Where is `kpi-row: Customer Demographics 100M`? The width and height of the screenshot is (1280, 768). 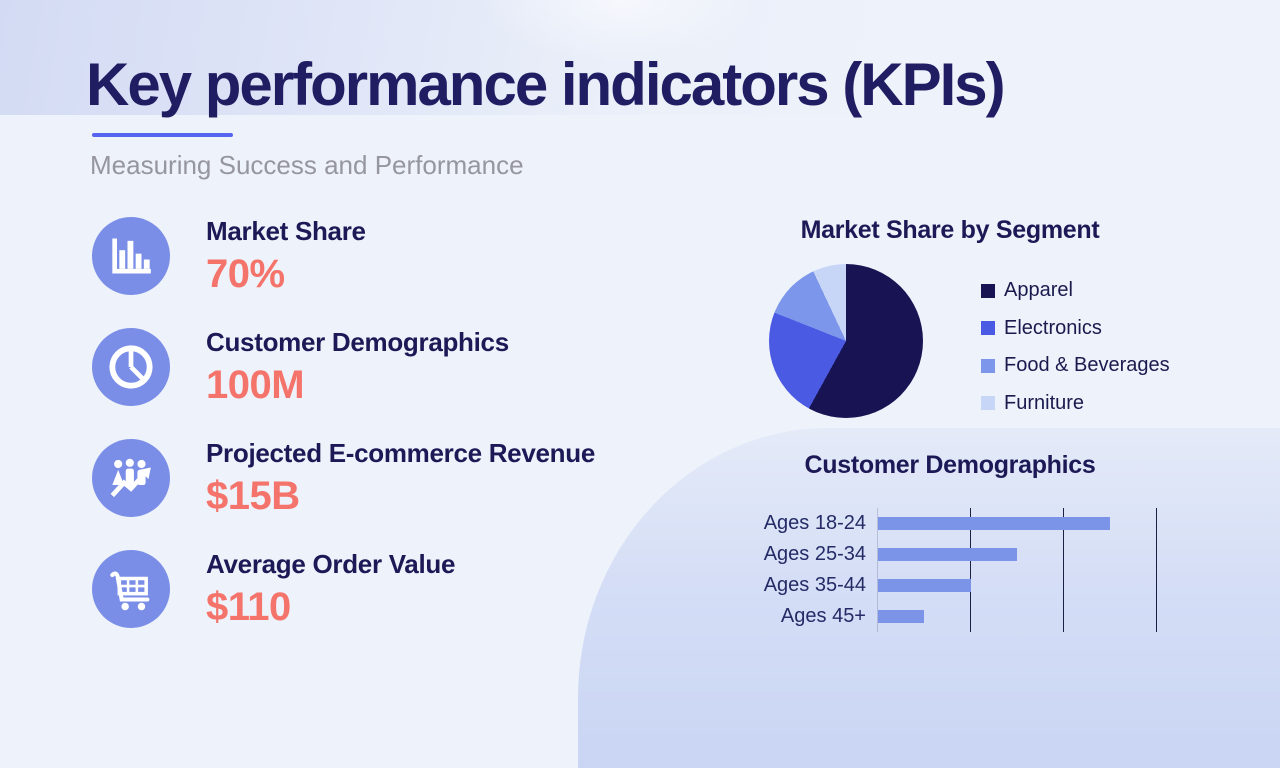 kpi-row: Customer Demographics 100M is located at coordinates (300, 367).